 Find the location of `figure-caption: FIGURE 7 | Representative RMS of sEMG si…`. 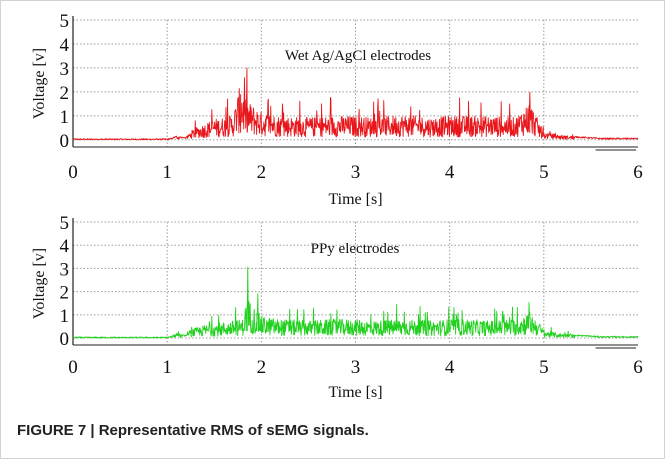

figure-caption: FIGURE 7 | Representative RMS of sEMG si… is located at coordinates (193, 430).